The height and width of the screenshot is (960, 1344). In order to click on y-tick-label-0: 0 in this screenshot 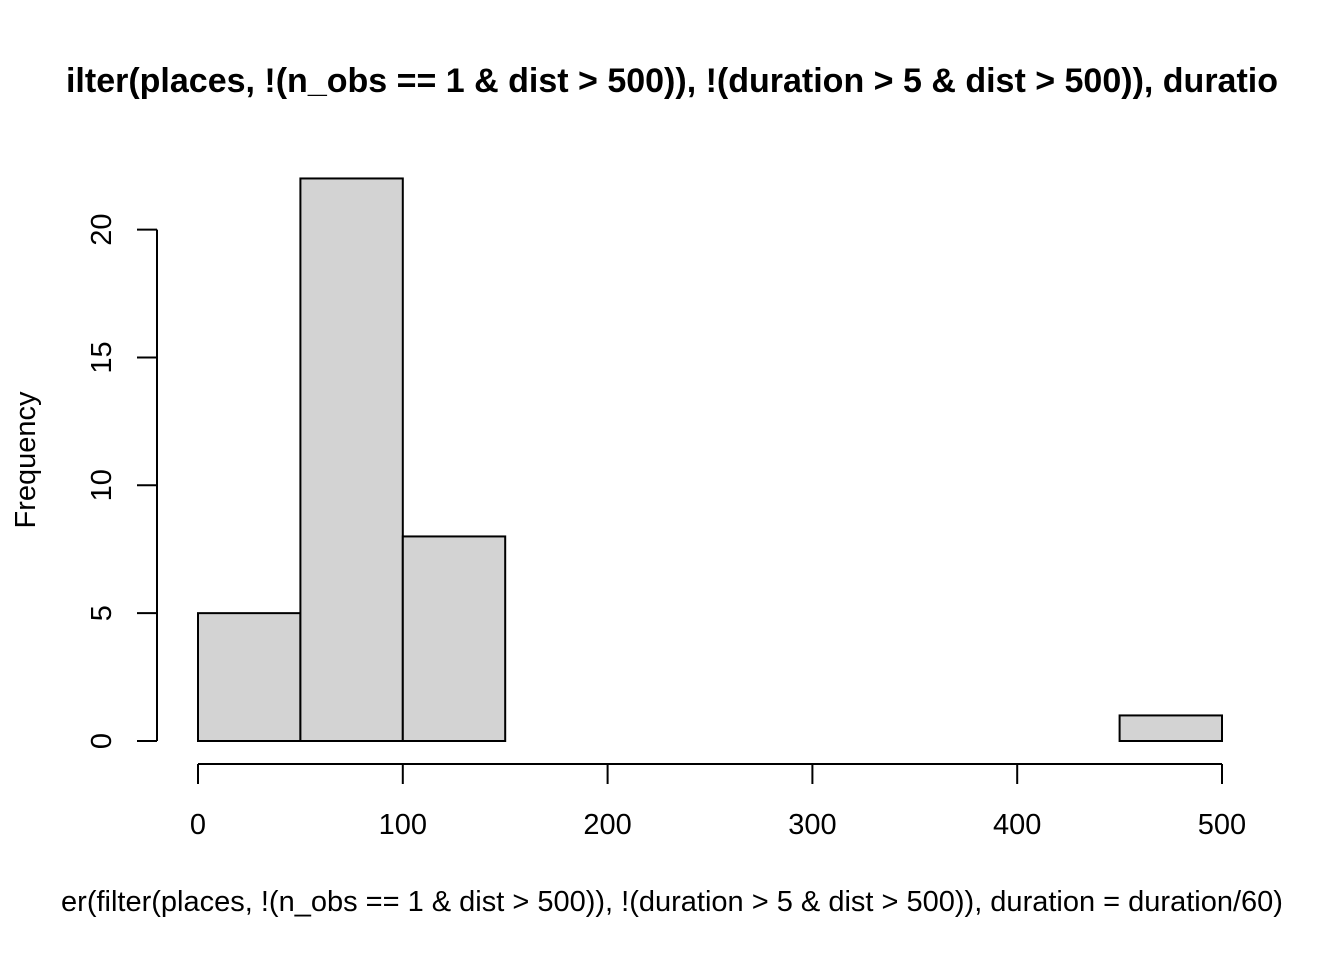, I will do `click(102, 741)`.